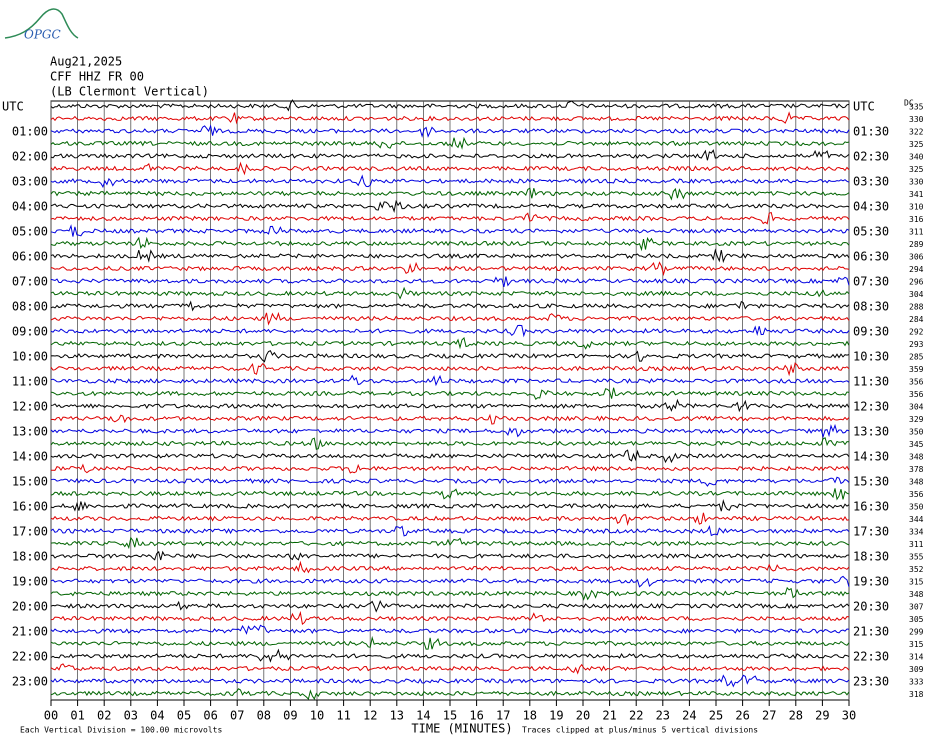 The image size is (930, 744). What do you see at coordinates (530, 716) in the screenshot?
I see `x-tick-label: 18` at bounding box center [530, 716].